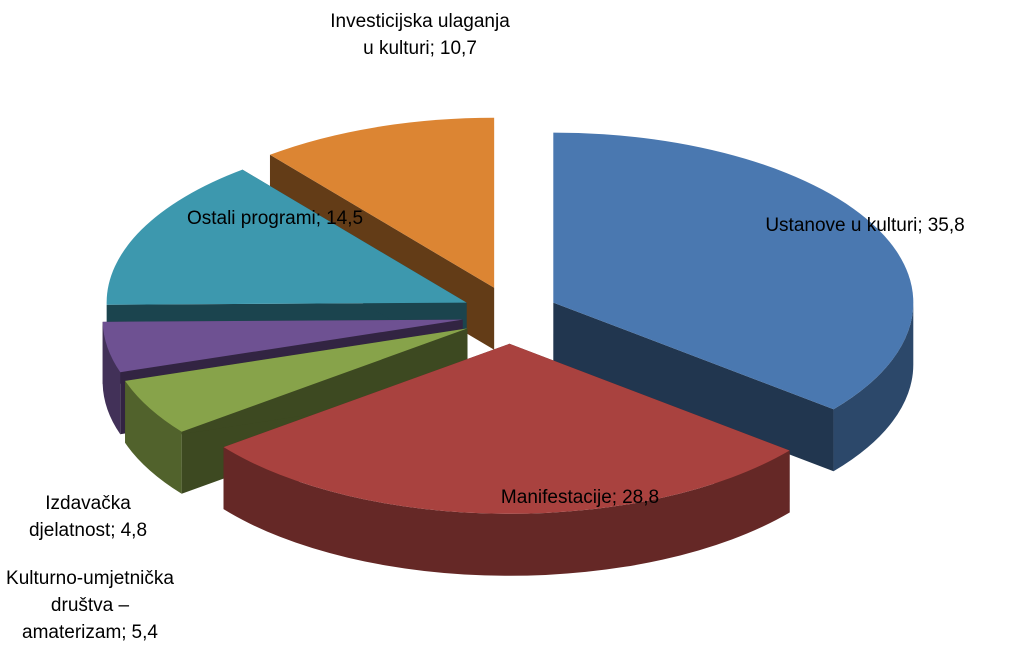  What do you see at coordinates (134, 530) in the screenshot?
I see `value-label: 4,8` at bounding box center [134, 530].